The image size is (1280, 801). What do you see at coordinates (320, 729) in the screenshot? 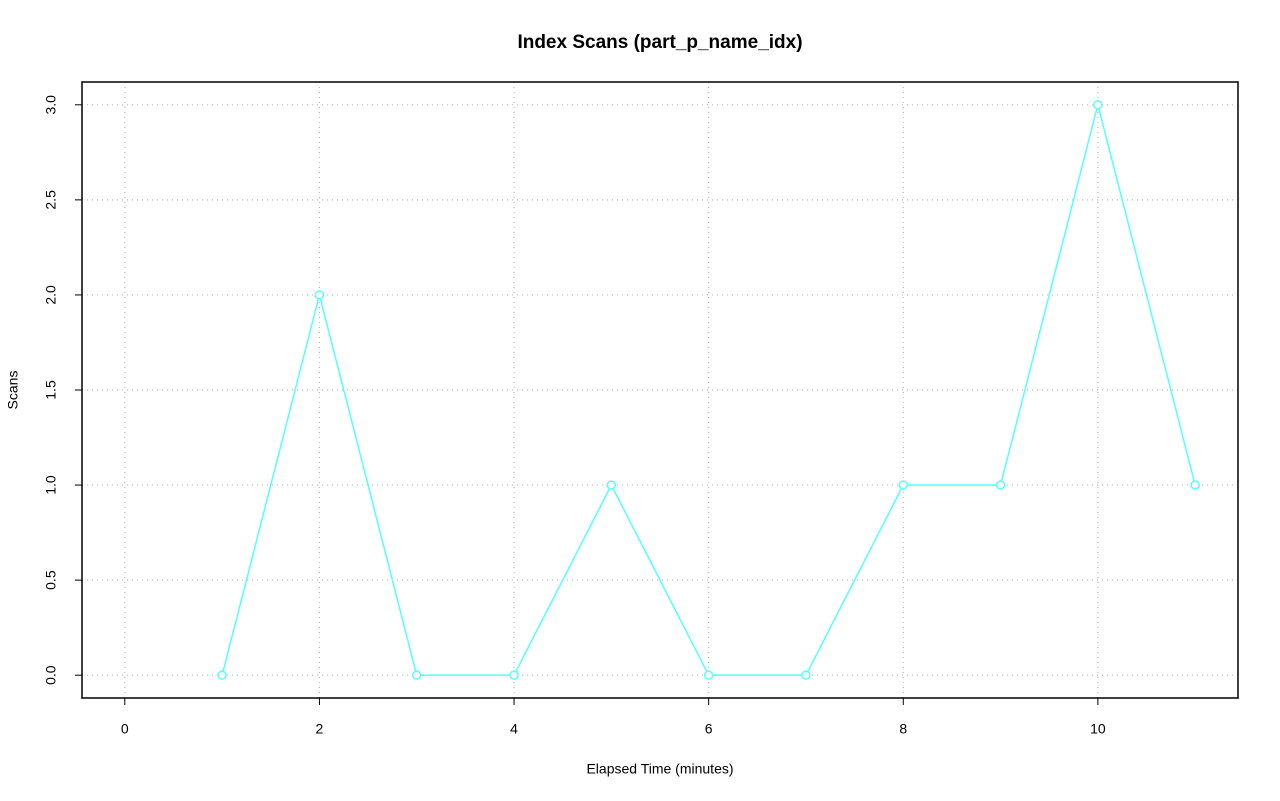
I see `x-tick-label: 2` at bounding box center [320, 729].